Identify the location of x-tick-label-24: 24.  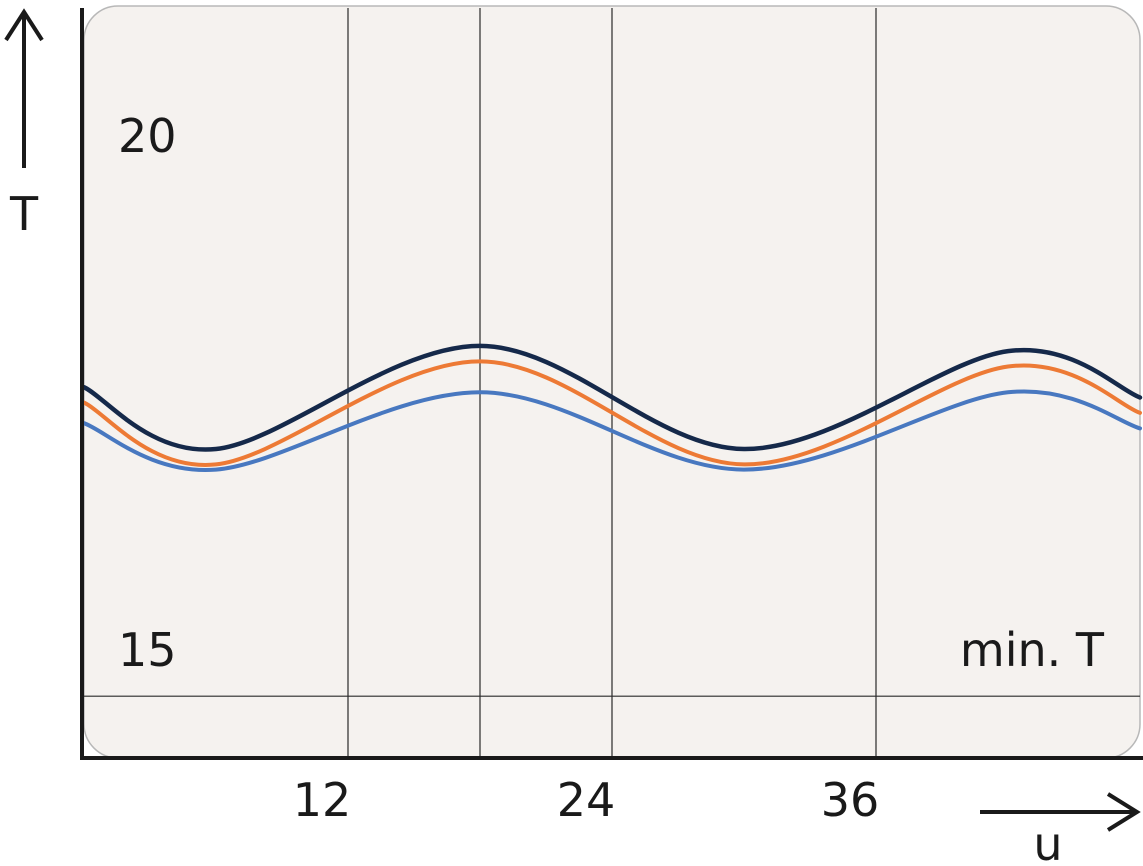
(586, 800).